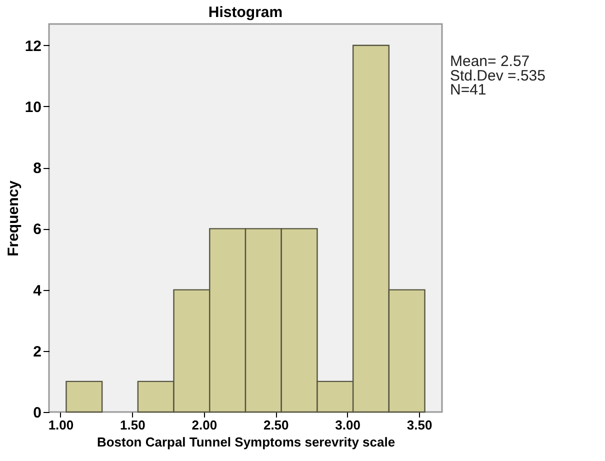  What do you see at coordinates (498, 75) in the screenshot?
I see `text: Std.Dev =.535` at bounding box center [498, 75].